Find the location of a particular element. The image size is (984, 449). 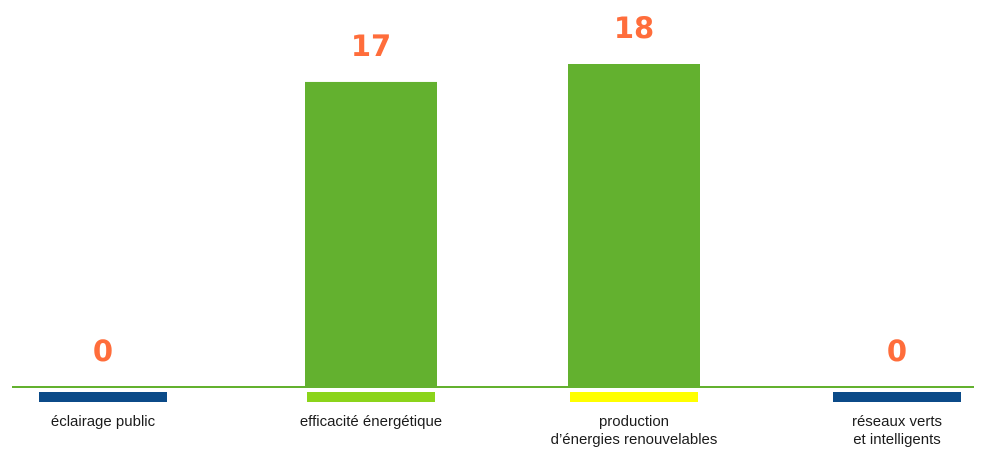

category-marker-efficacite-energetique is located at coordinates (371, 397).